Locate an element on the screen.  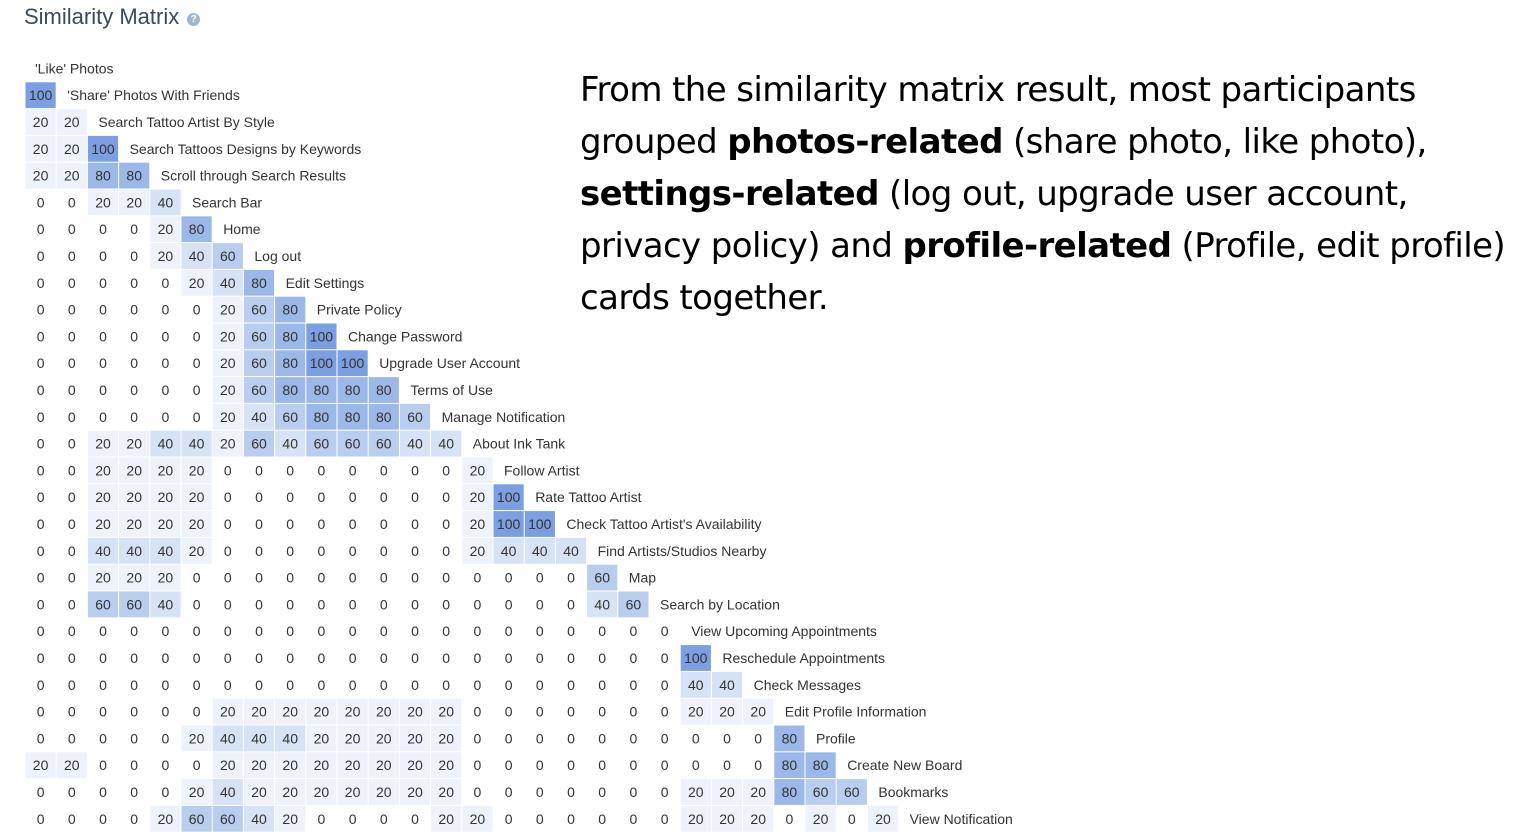
summary-settings-label: settings-related is located at coordinates (729, 194).